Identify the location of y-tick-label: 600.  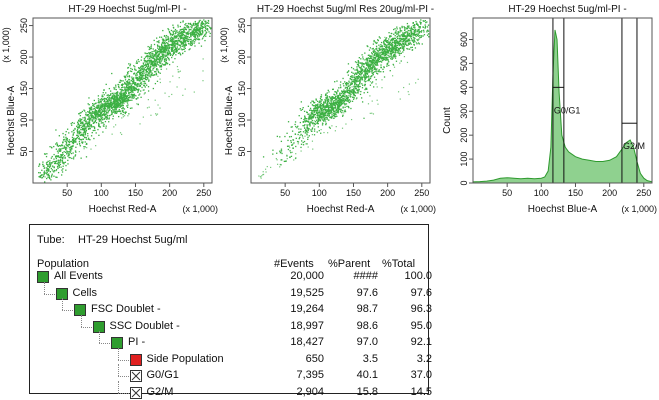
(464, 39).